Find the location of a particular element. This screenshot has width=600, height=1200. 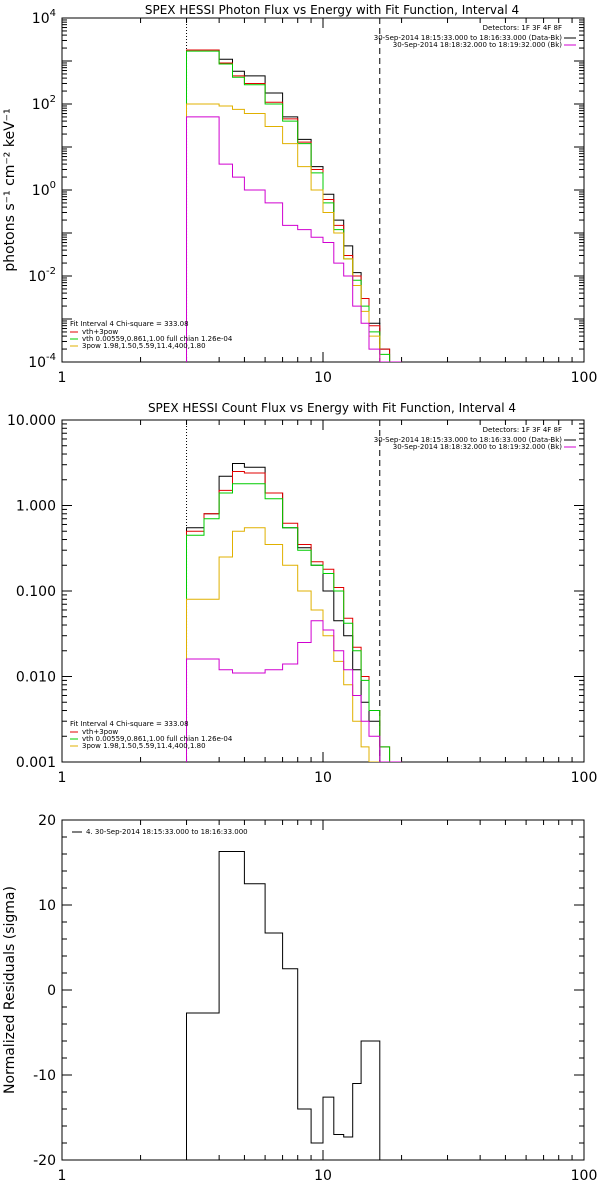

y-tick-label: 10⁰ is located at coordinates (44, 189).